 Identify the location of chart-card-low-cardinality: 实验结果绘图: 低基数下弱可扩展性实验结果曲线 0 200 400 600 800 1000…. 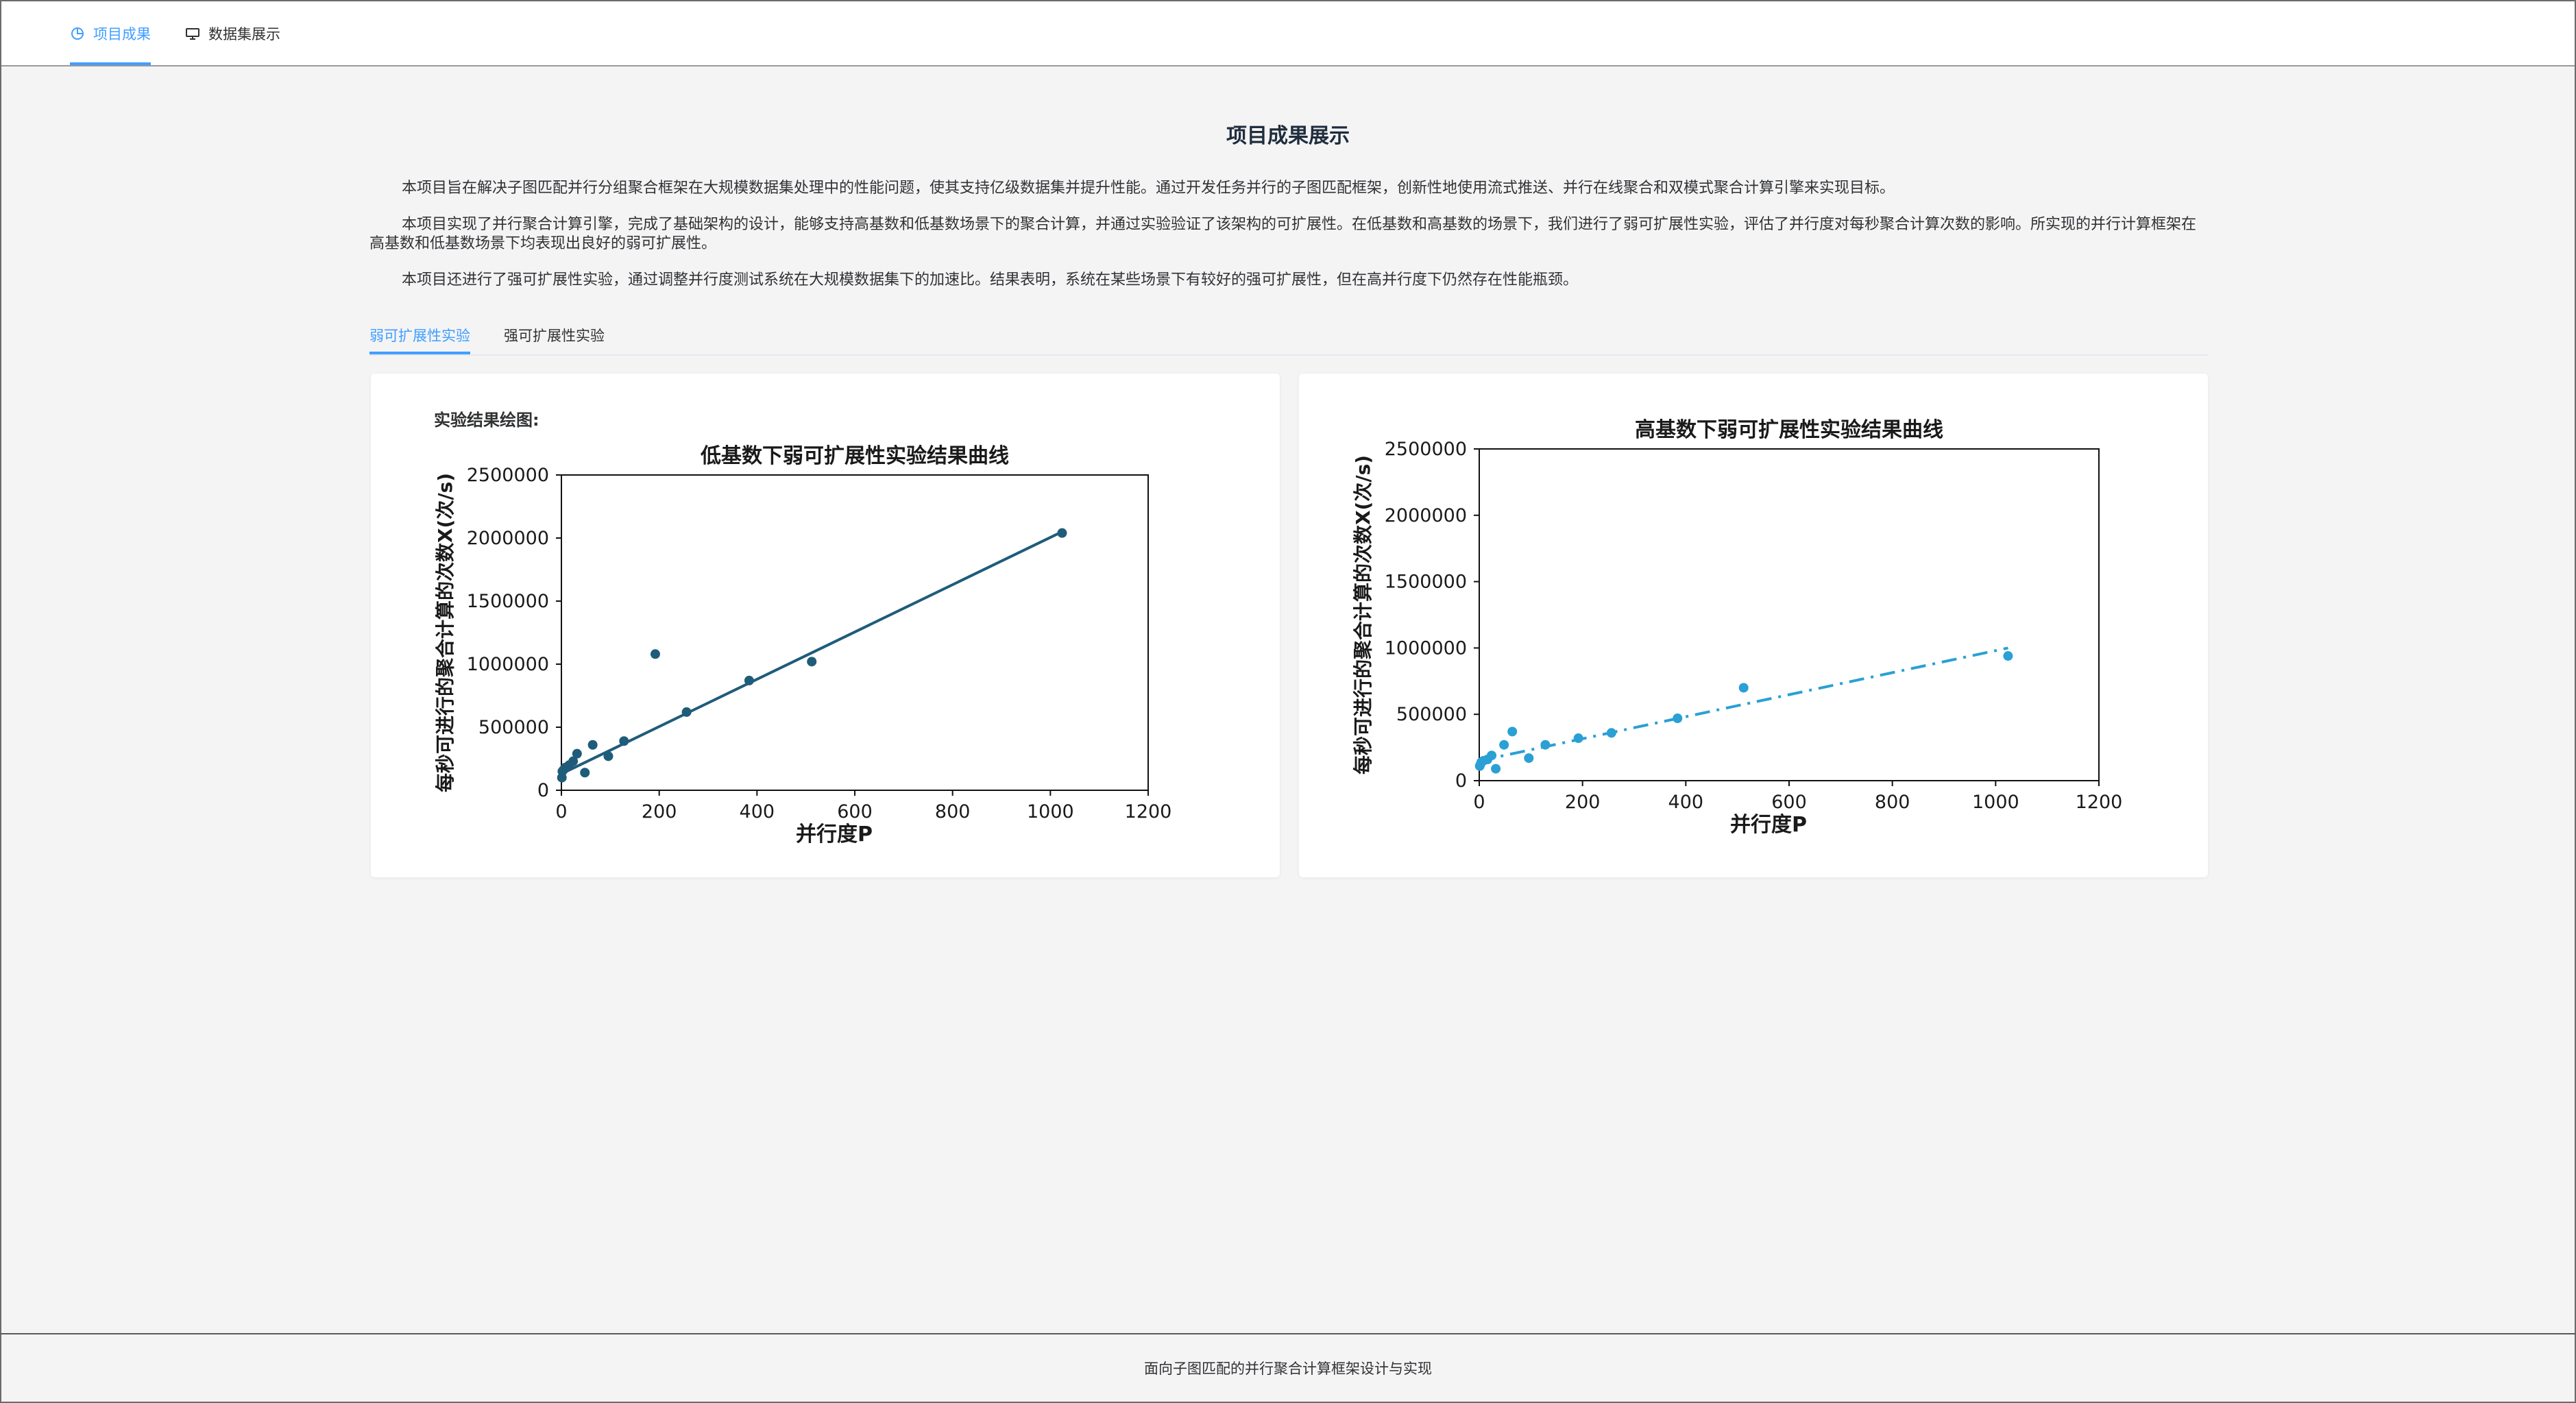
(825, 625).